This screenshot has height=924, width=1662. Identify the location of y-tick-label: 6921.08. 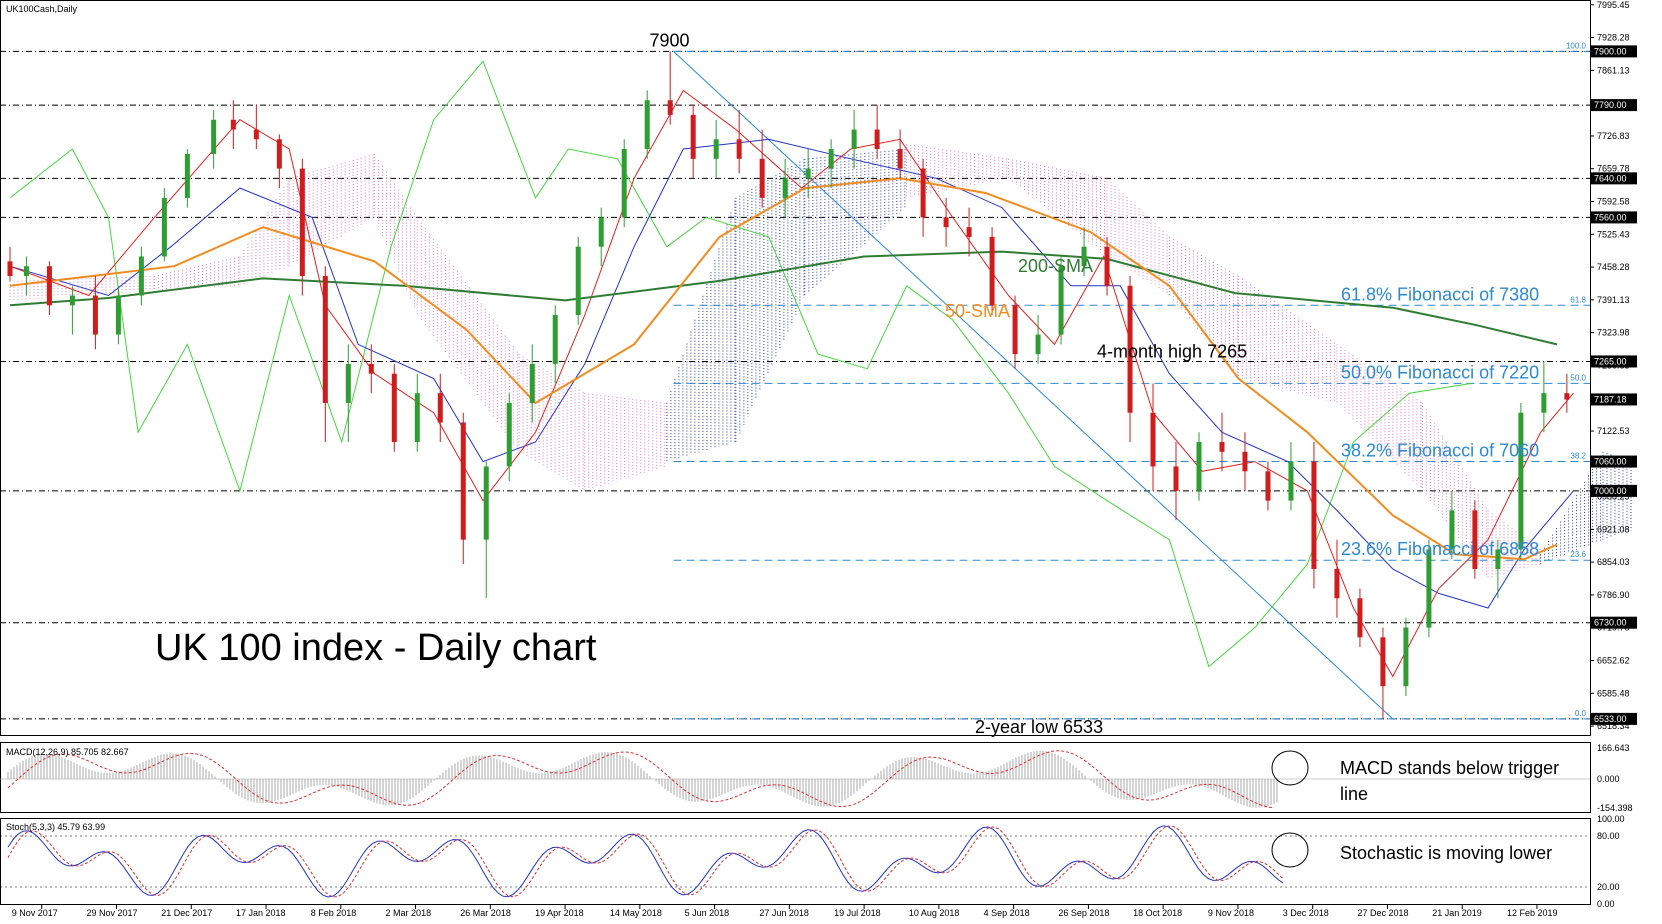
(1613, 529).